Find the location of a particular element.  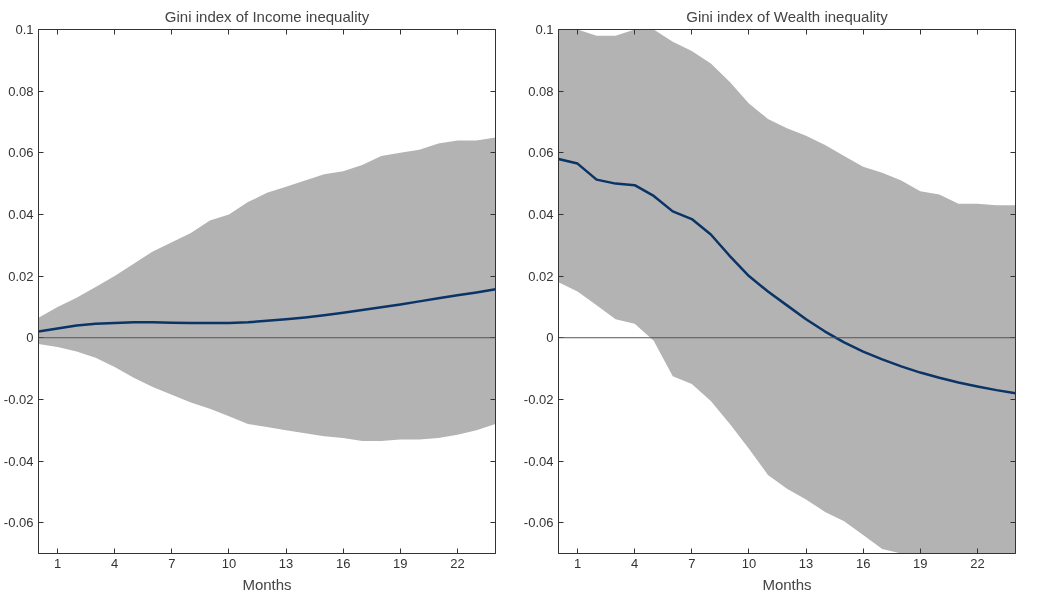

chart-title: Gini index of Wealth inequality is located at coordinates (787, 16).